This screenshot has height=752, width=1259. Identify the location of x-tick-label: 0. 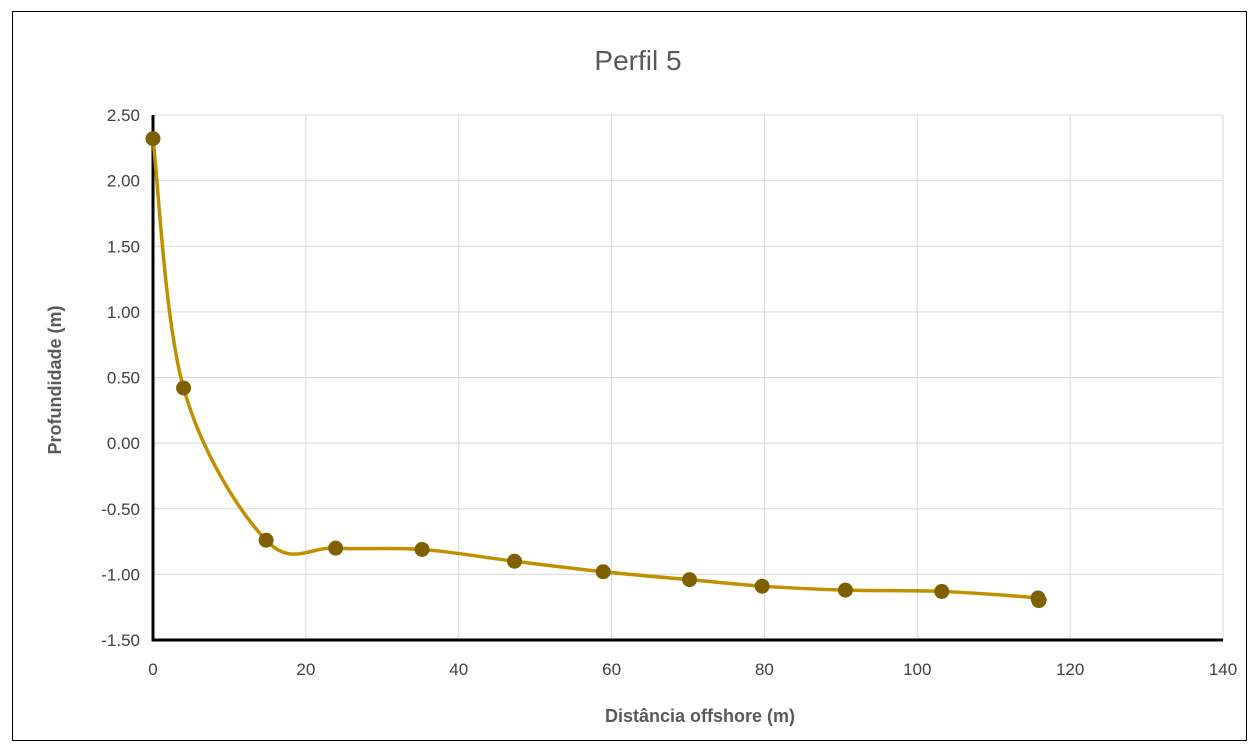
(152, 669).